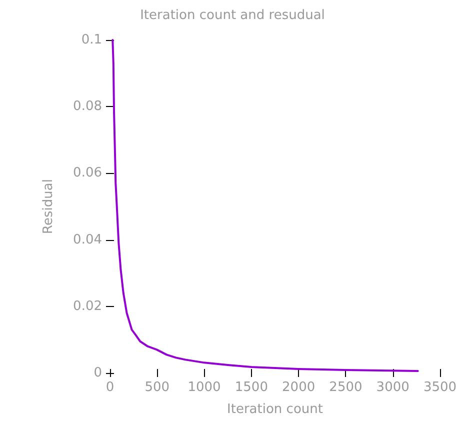  I want to click on x-tick-label: 500, so click(157, 387).